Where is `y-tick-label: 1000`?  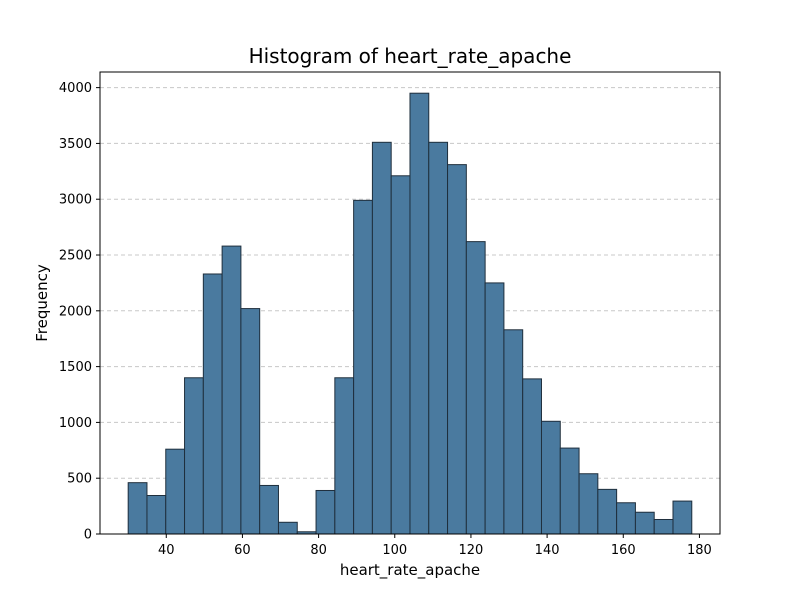
y-tick-label: 1000 is located at coordinates (75, 423).